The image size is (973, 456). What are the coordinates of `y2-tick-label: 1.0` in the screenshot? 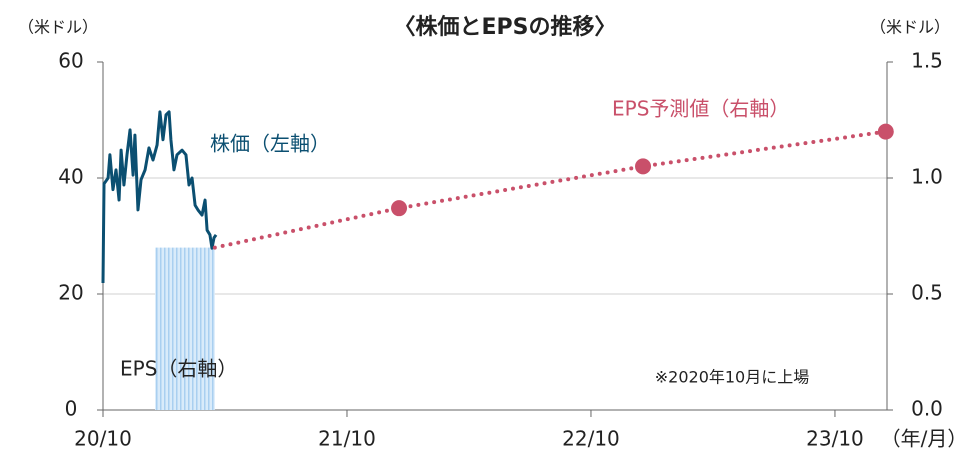 It's located at (927, 177).